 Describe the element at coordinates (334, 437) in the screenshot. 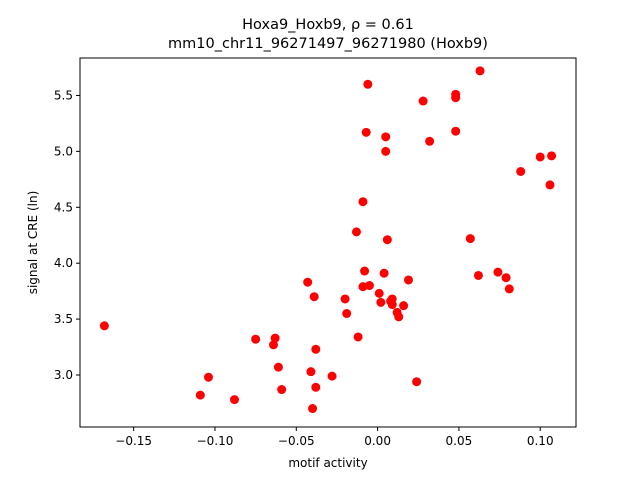

I see `x-axis-ticks: −0.15 −0.10 −0.05 0.00 0.05 0.10` at that location.